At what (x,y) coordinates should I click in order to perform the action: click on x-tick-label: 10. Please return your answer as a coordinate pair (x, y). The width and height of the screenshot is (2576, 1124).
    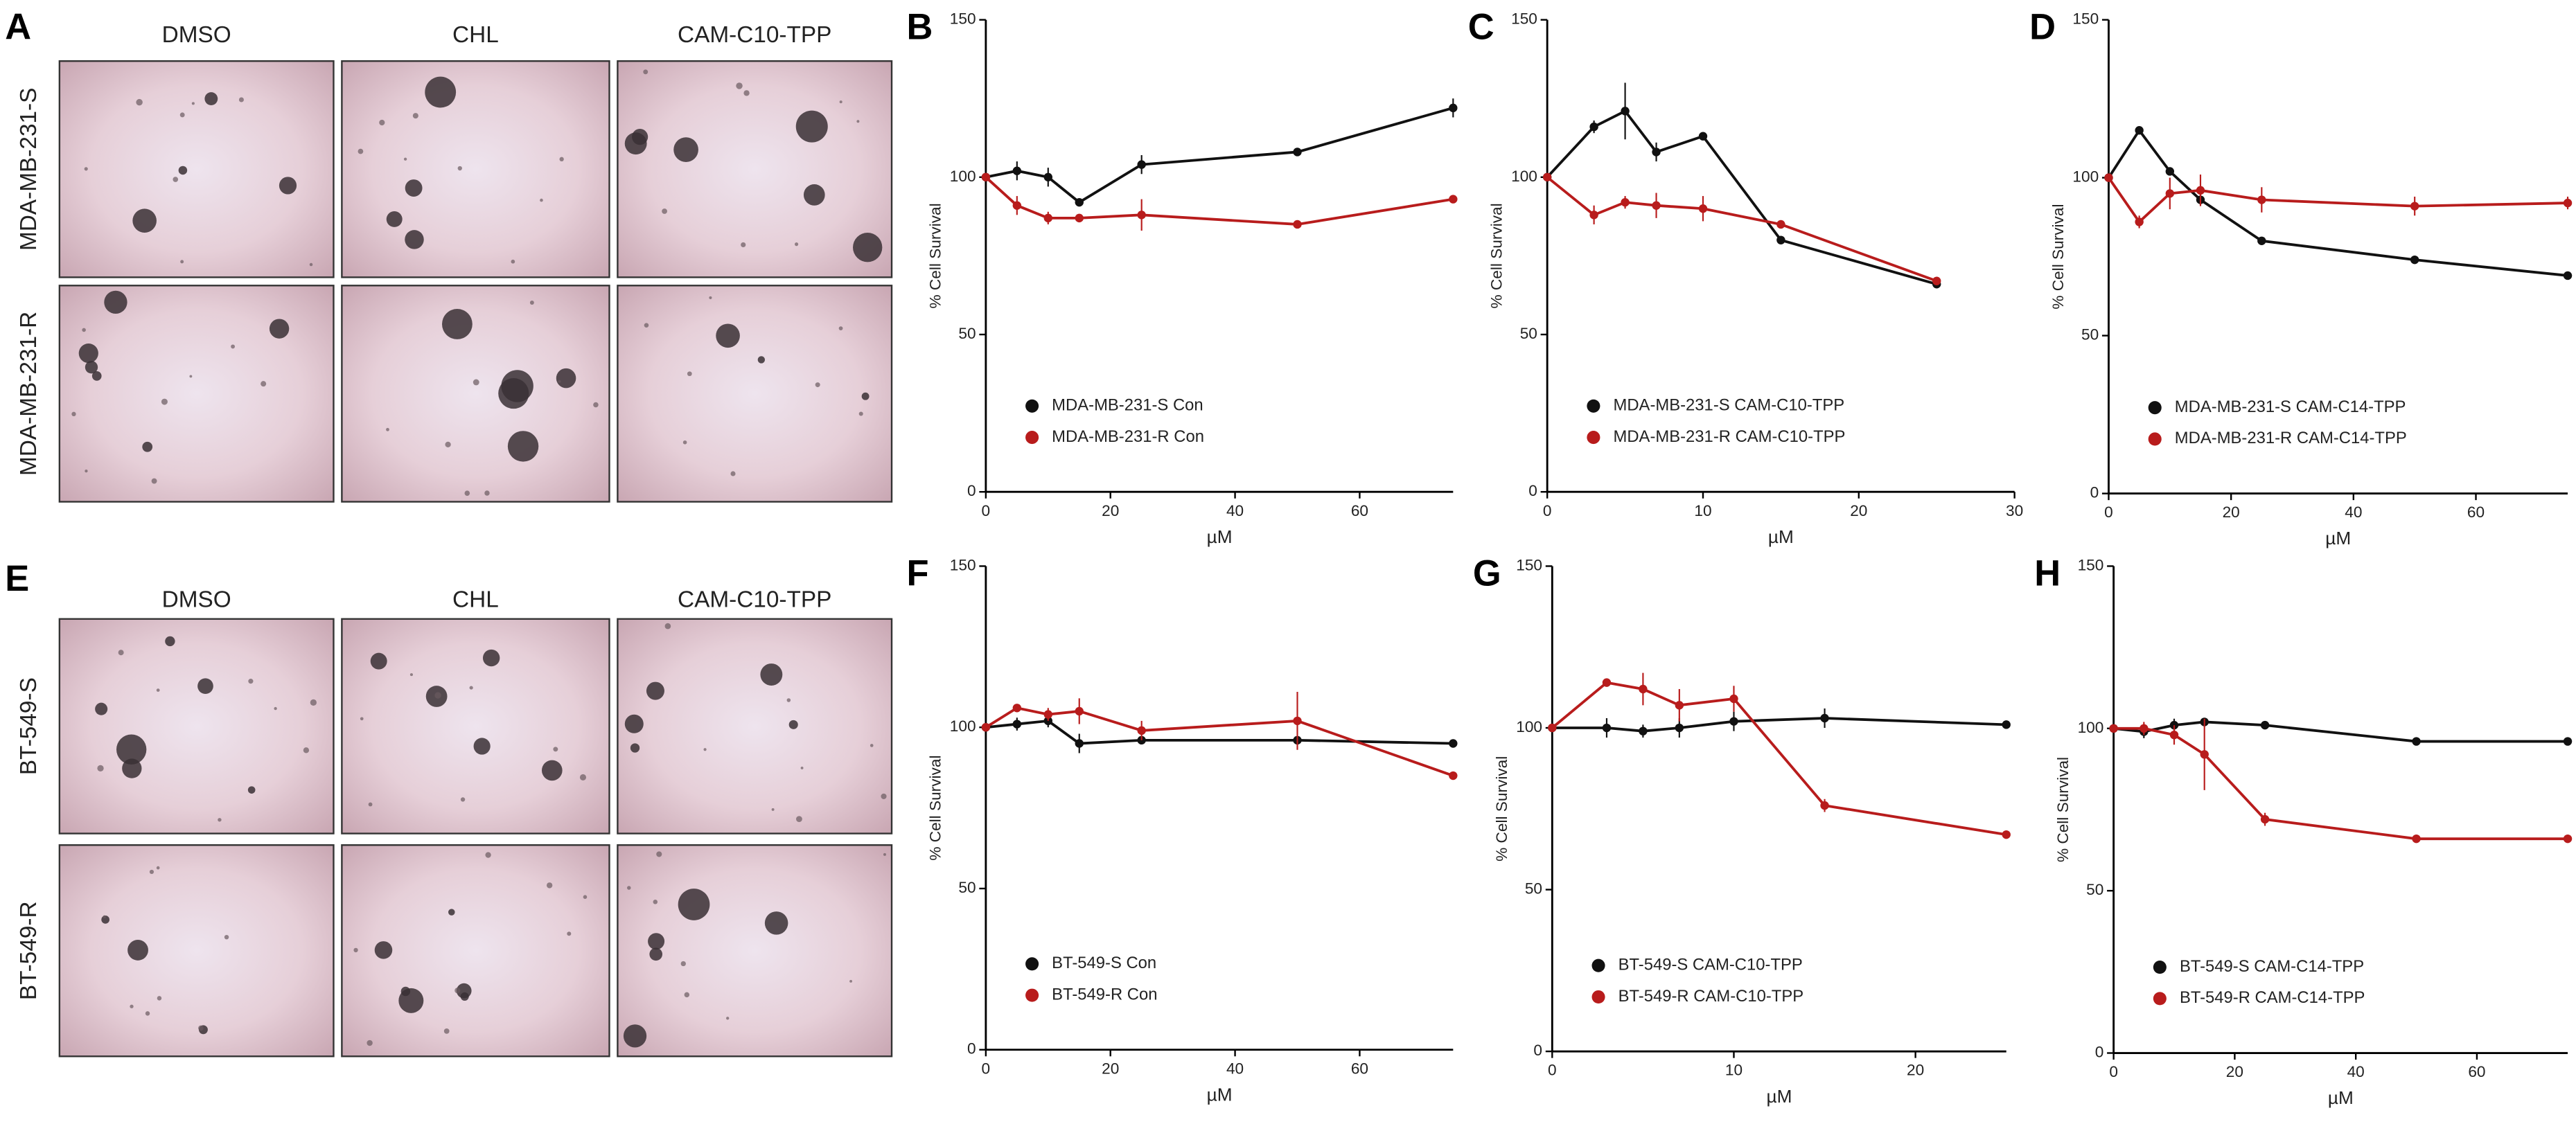
    Looking at the image, I should click on (1702, 510).